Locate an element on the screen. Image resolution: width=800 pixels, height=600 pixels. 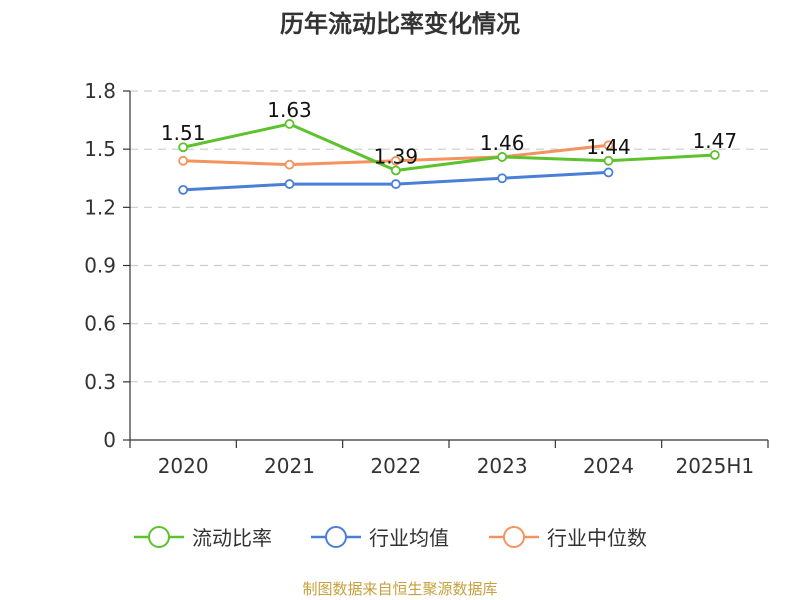
chart-title: 历年流动比率变化情况 is located at coordinates (400, 24).